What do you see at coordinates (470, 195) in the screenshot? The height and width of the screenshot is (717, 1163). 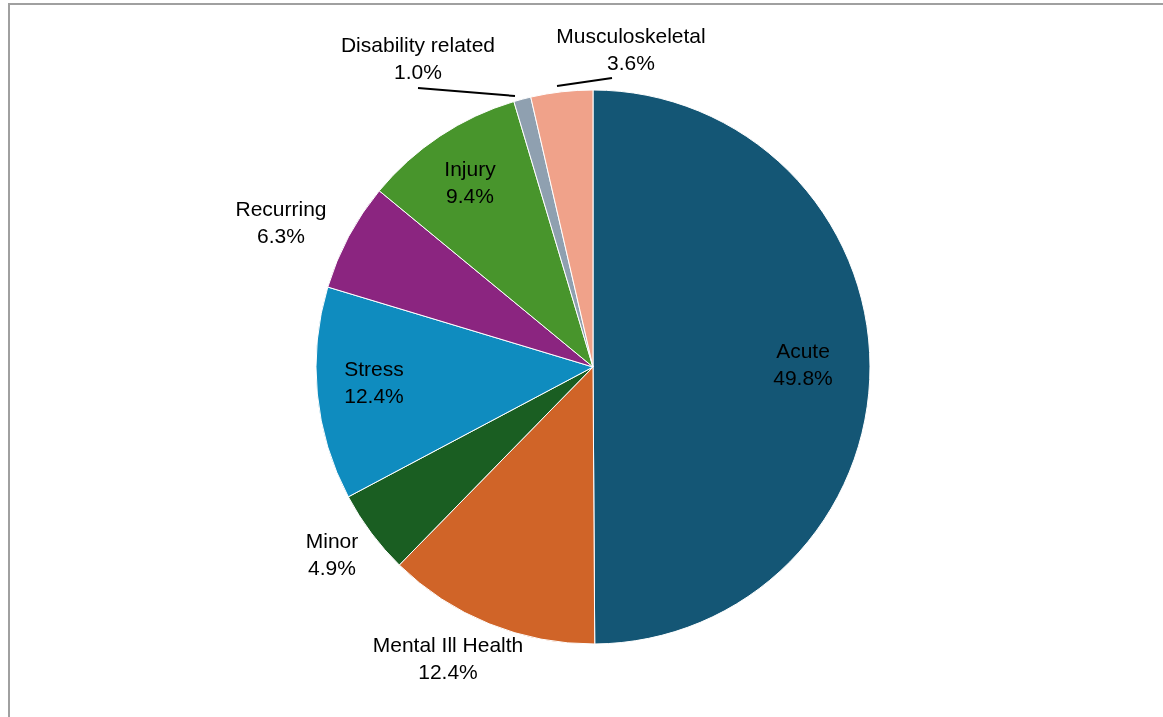 I see `data-label: 9.4%` at bounding box center [470, 195].